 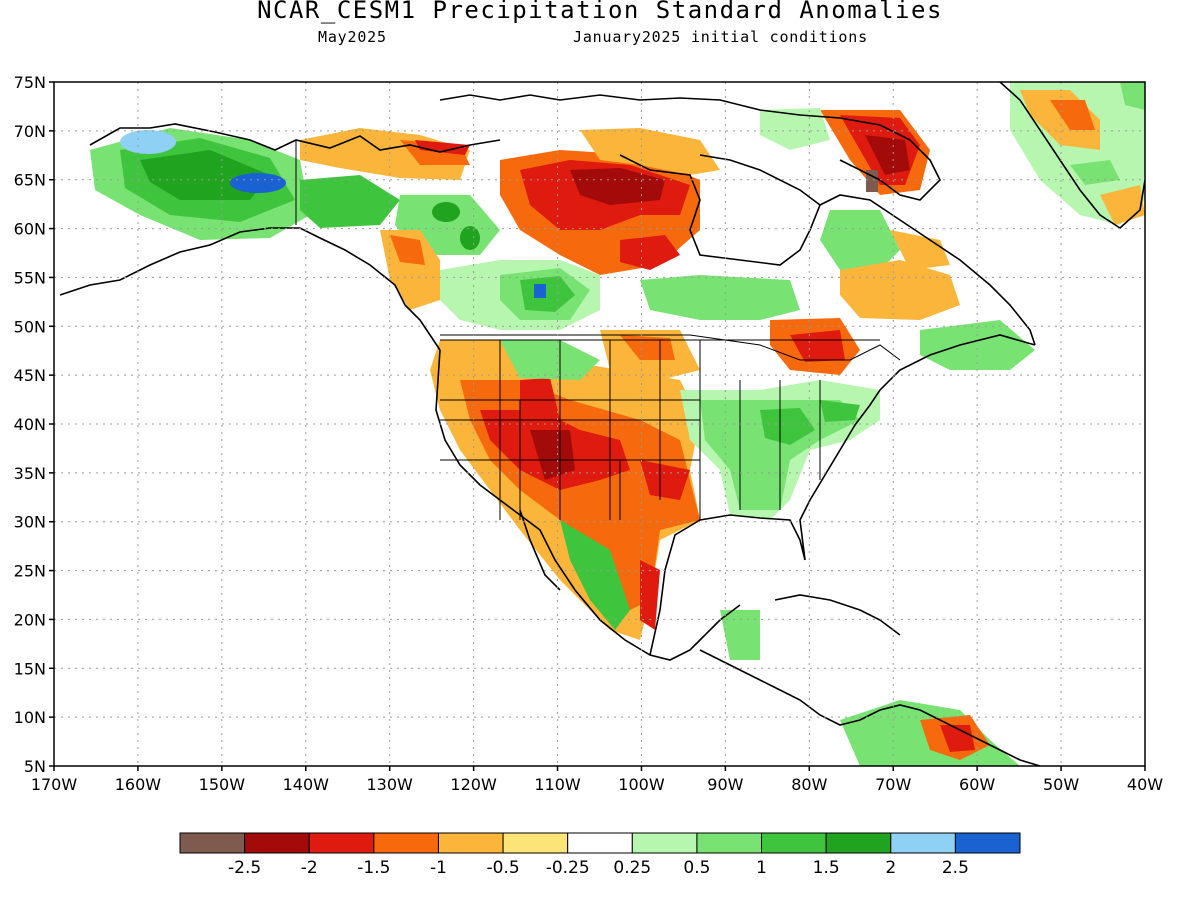 What do you see at coordinates (696, 868) in the screenshot?
I see `legend-label: 0.5` at bounding box center [696, 868].